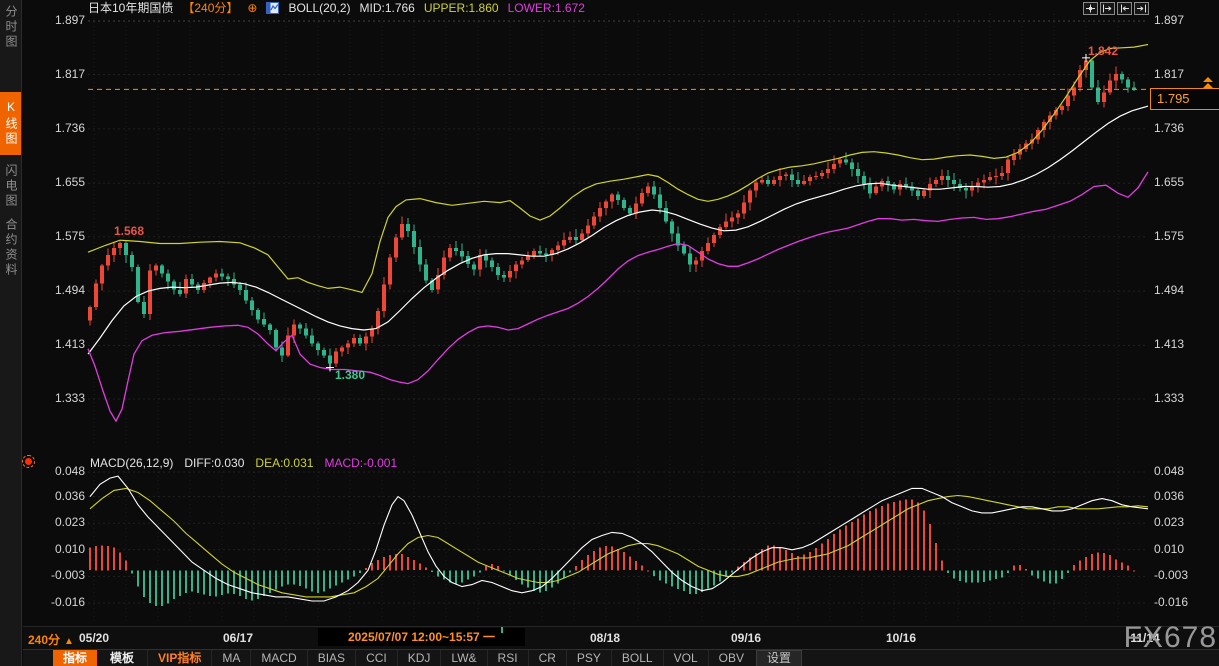 The height and width of the screenshot is (666, 1219). What do you see at coordinates (1107, 8) in the screenshot?
I see `compress-x-axis-icon` at bounding box center [1107, 8].